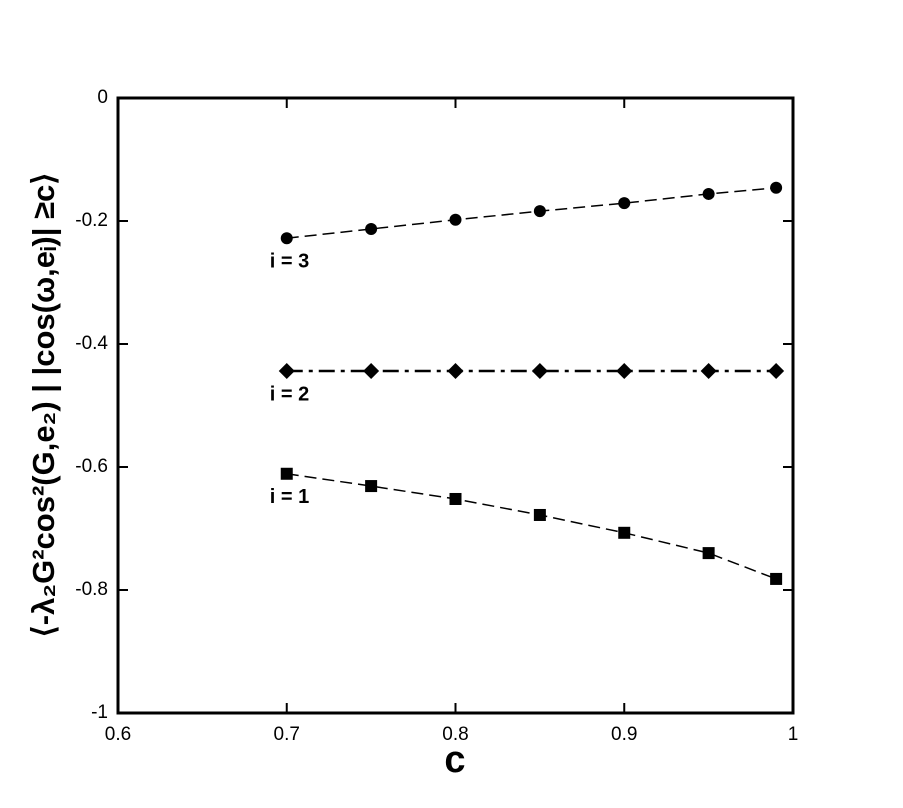 Image resolution: width=903 pixels, height=808 pixels. What do you see at coordinates (289, 394) in the screenshot?
I see `series-label: i = 2` at bounding box center [289, 394].